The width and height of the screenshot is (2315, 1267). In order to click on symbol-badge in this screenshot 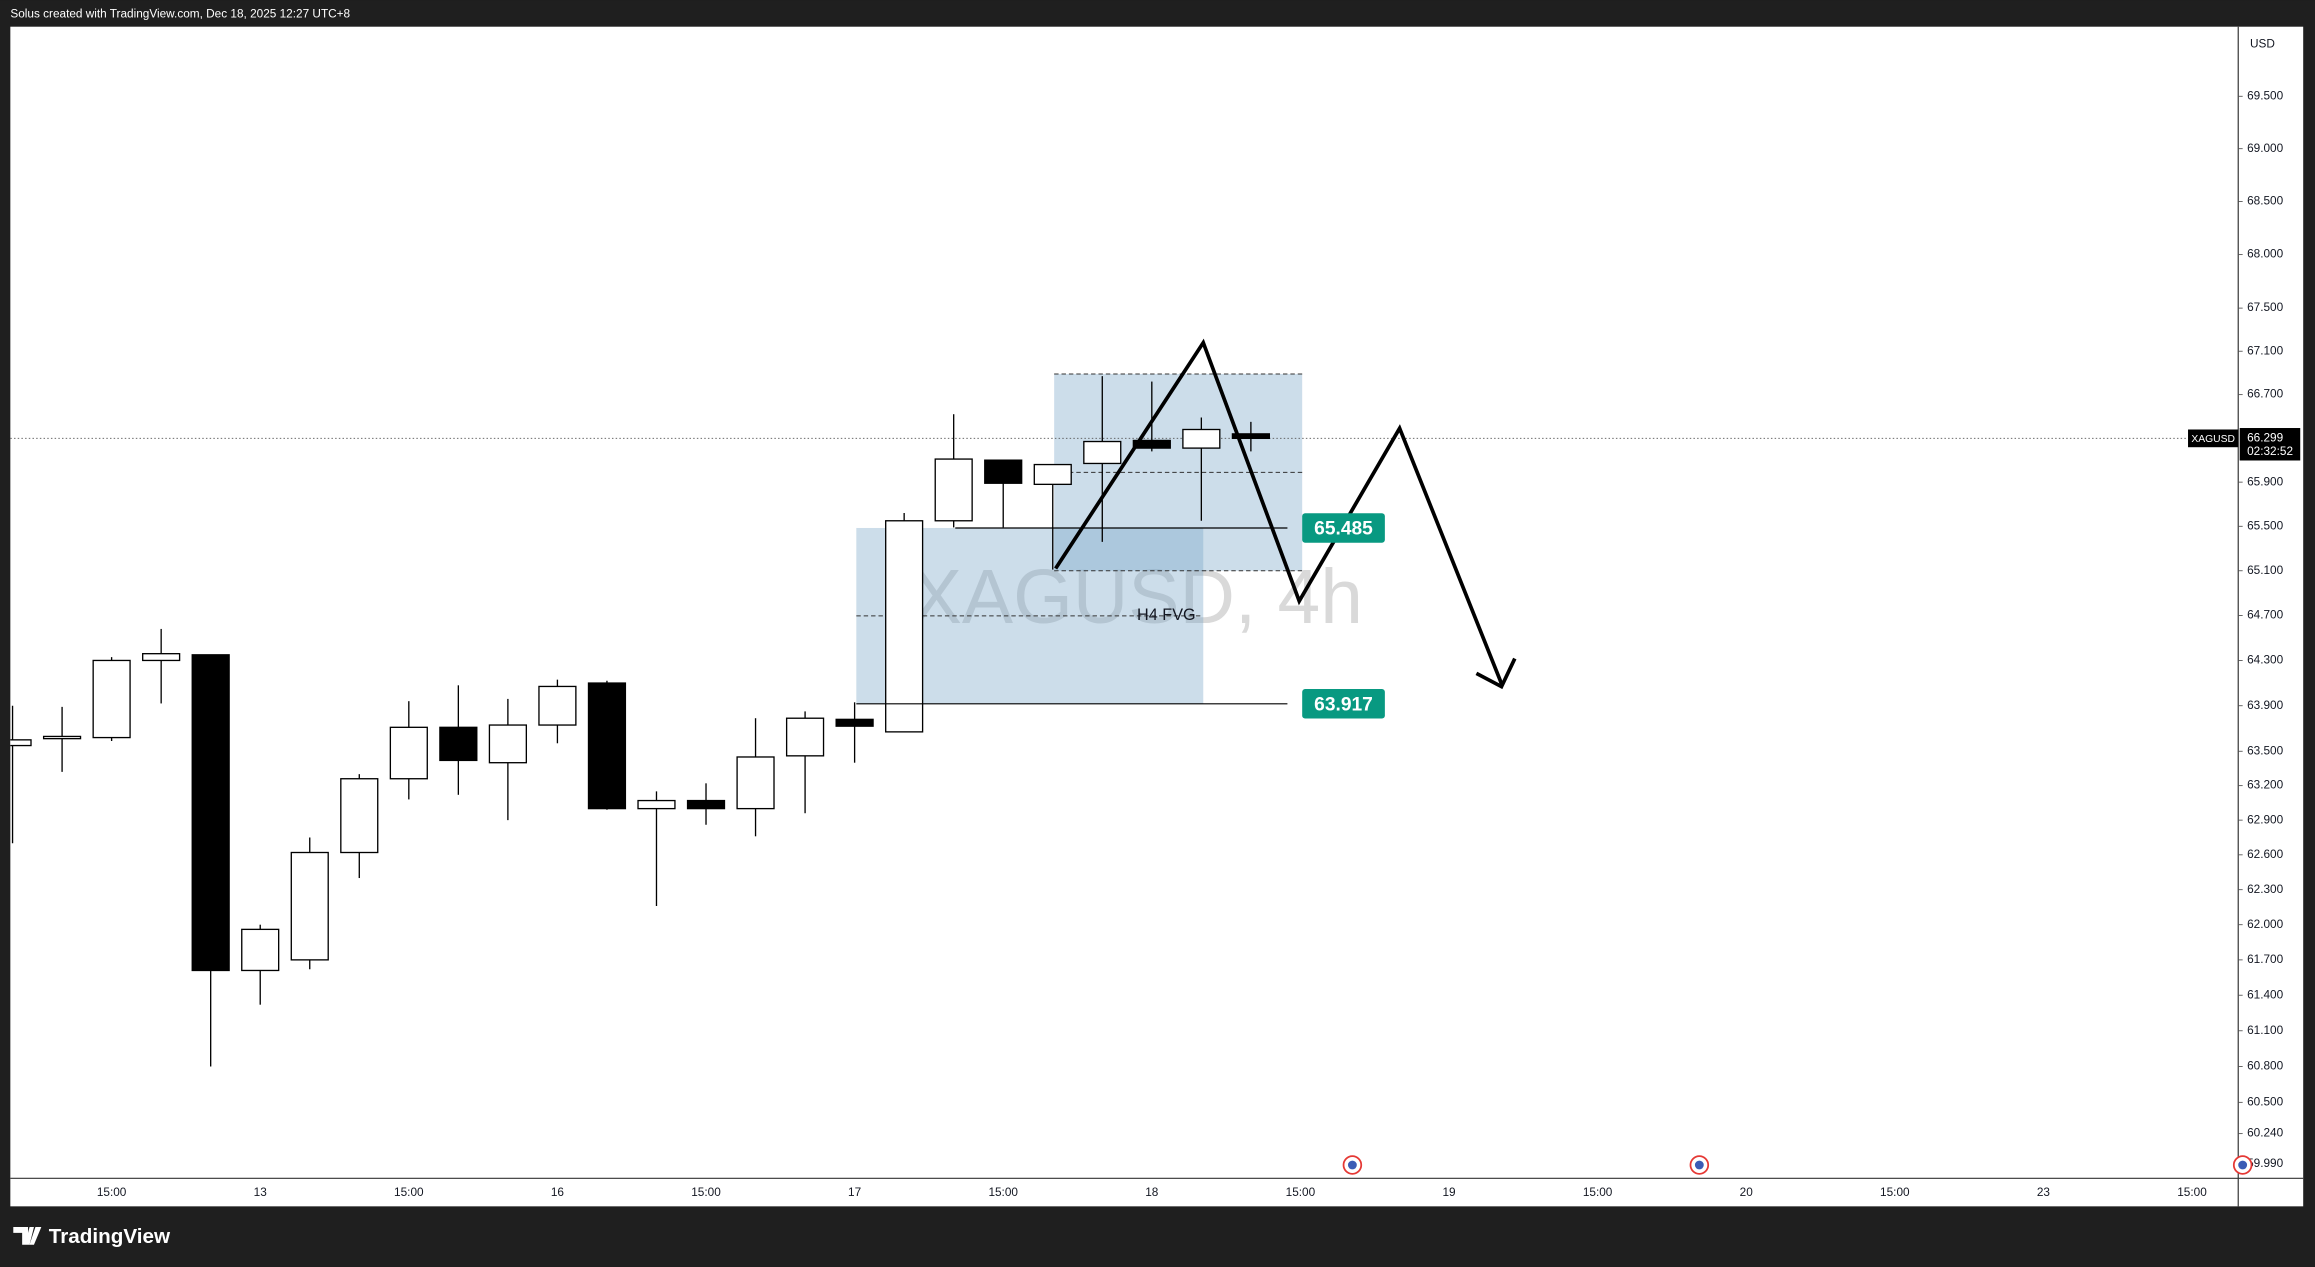, I will do `click(2213, 438)`.